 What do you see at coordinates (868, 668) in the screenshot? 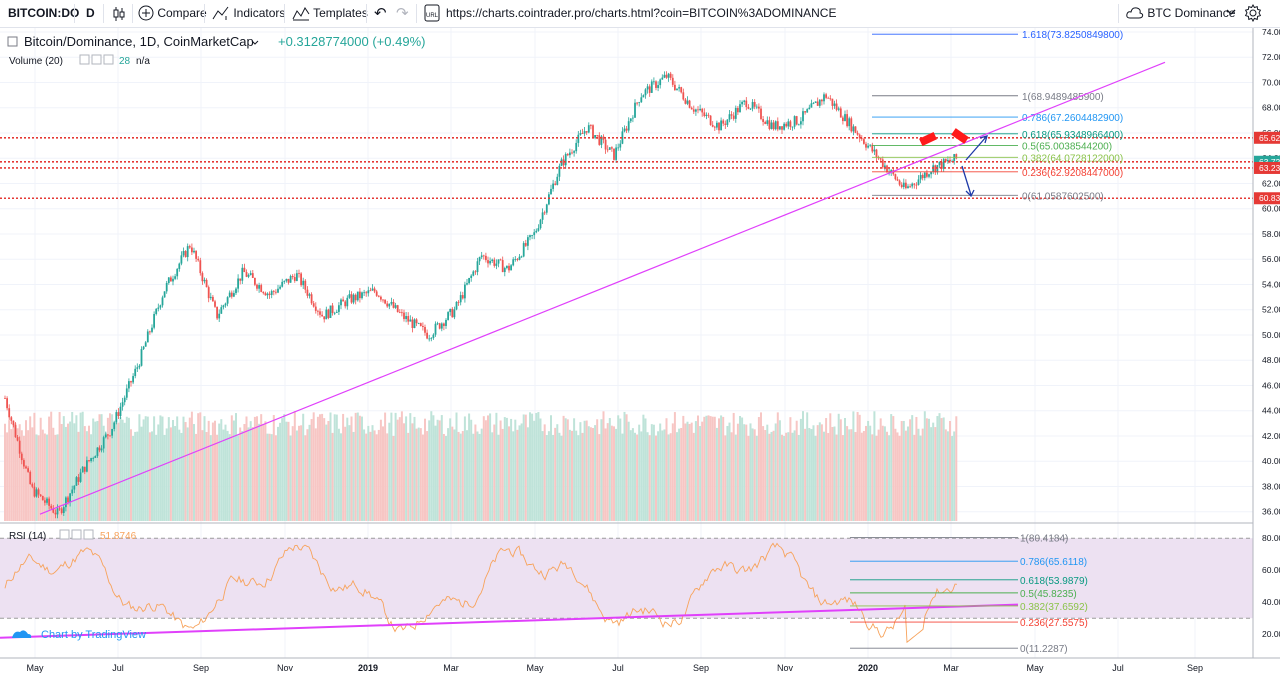
I see `time-tick-label: 2020` at bounding box center [868, 668].